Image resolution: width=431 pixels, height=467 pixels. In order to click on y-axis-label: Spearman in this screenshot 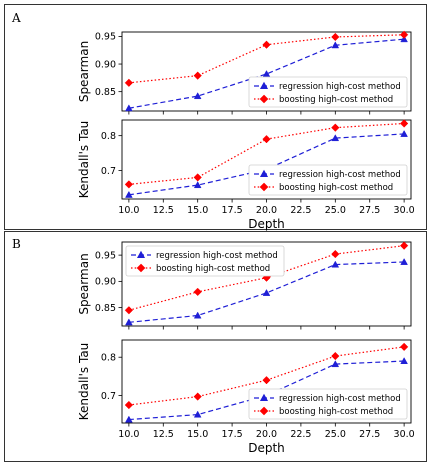, I will do `click(84, 71)`.